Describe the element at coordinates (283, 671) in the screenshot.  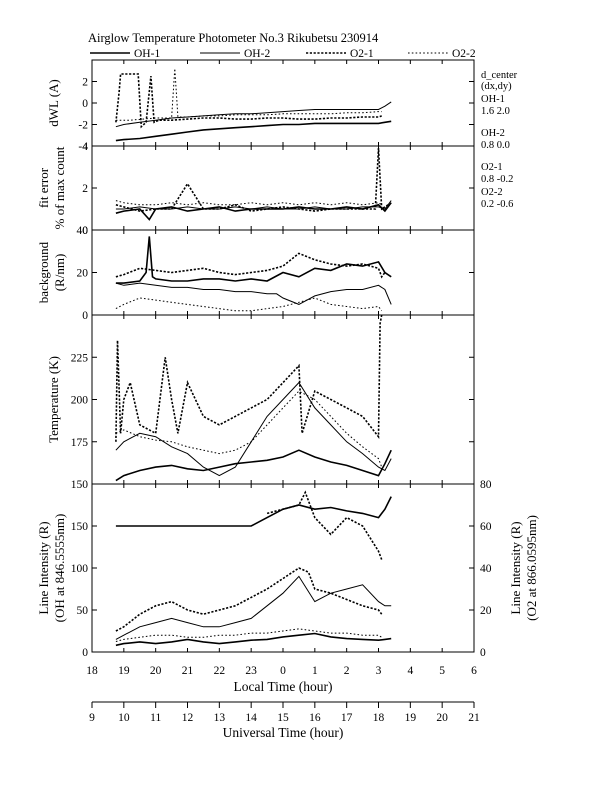
I see `x-tick-label-local: 0` at that location.